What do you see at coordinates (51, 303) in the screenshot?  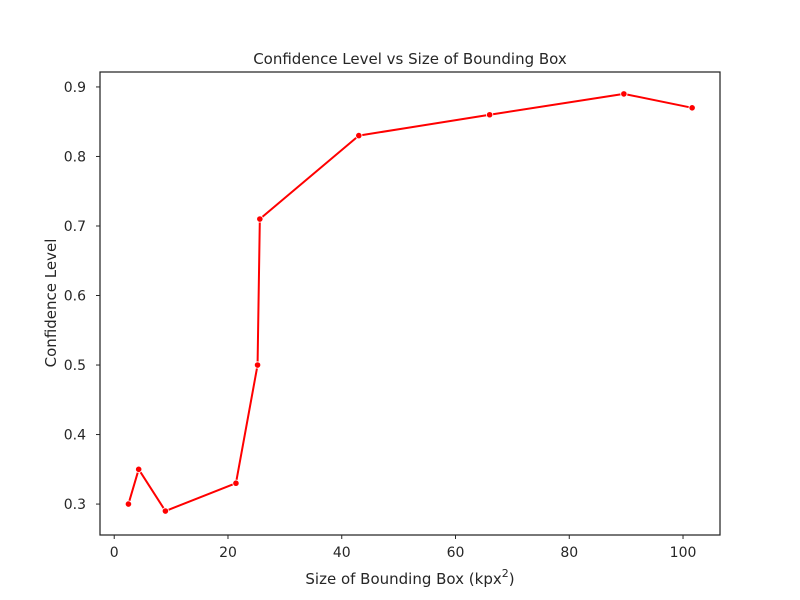 I see `y-axis-title: Confidence Level` at bounding box center [51, 303].